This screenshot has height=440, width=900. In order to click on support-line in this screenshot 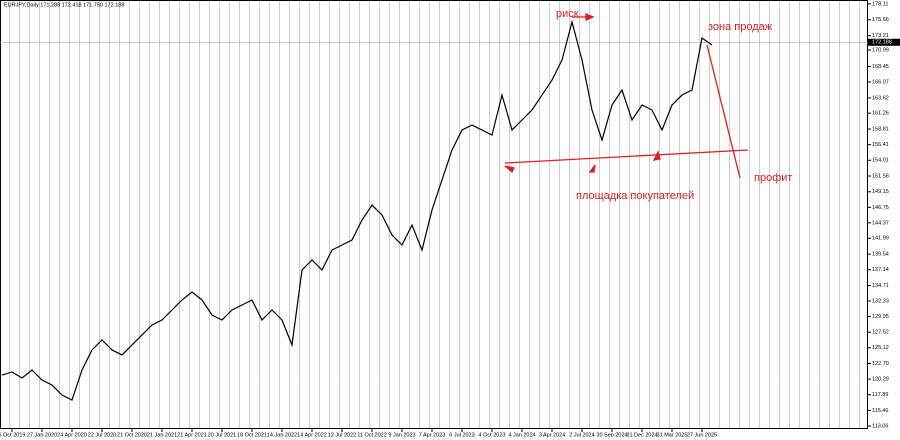, I will do `click(626, 156)`.